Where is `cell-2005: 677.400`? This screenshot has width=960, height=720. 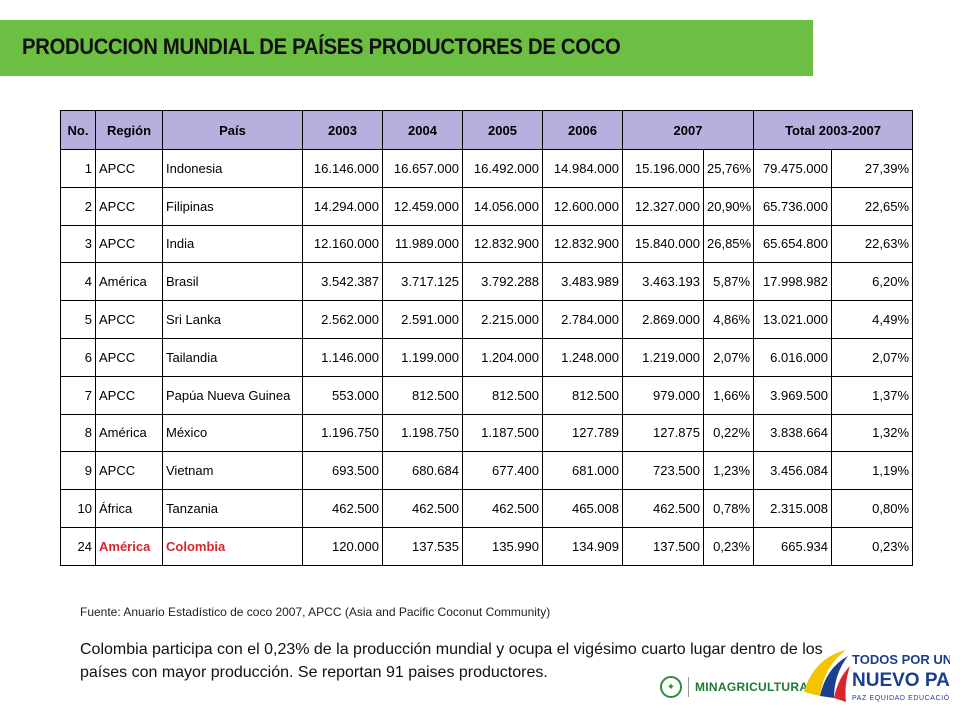 cell-2005: 677.400 is located at coordinates (502, 471).